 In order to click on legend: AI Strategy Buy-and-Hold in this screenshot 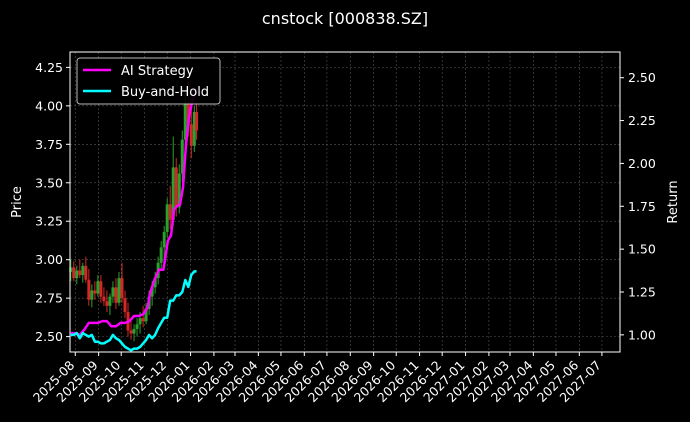, I will do `click(148, 81)`.